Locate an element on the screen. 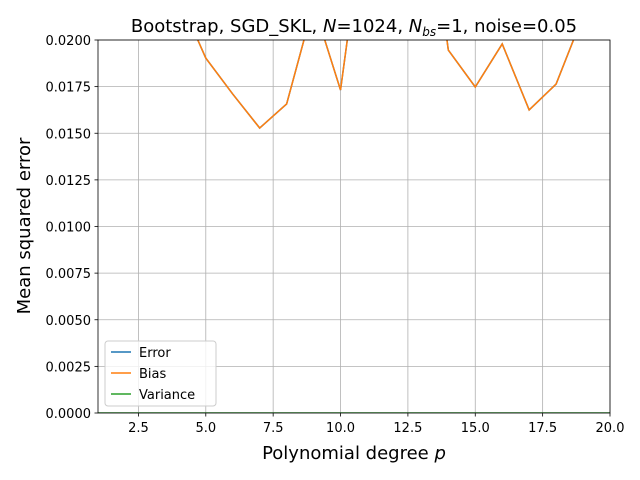 This screenshot has height=480, width=640. legend-label: Bias is located at coordinates (152, 374).